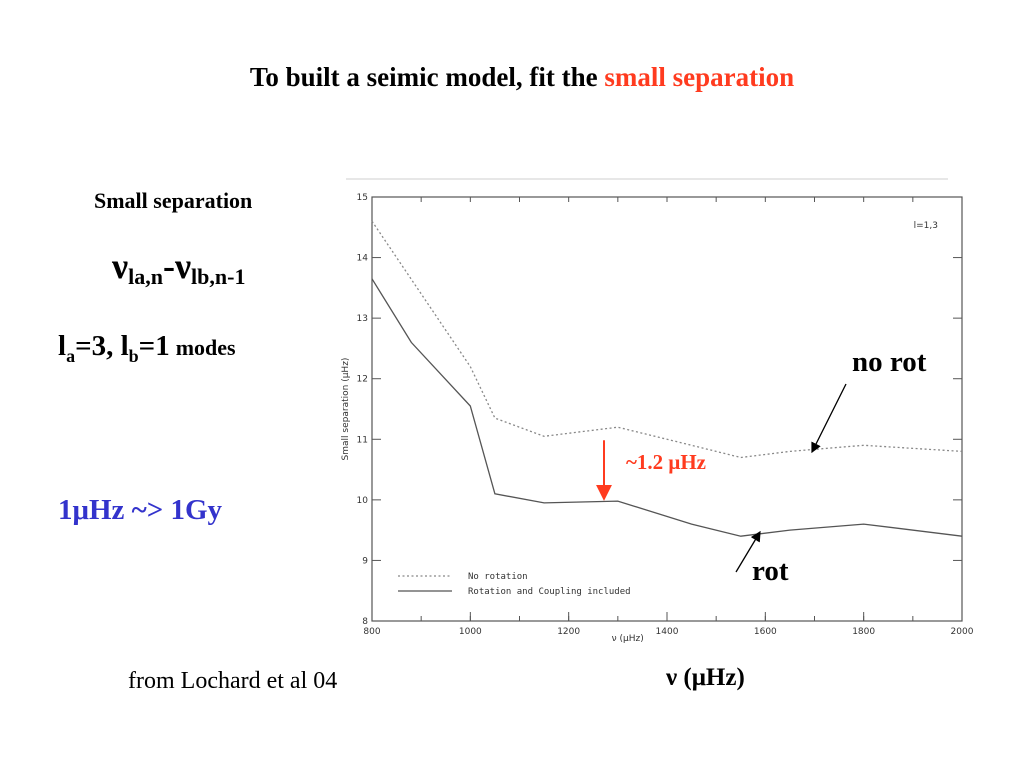 The image size is (1024, 768). What do you see at coordinates (628, 639) in the screenshot?
I see `x-axis-label: ν (μHz)` at bounding box center [628, 639].